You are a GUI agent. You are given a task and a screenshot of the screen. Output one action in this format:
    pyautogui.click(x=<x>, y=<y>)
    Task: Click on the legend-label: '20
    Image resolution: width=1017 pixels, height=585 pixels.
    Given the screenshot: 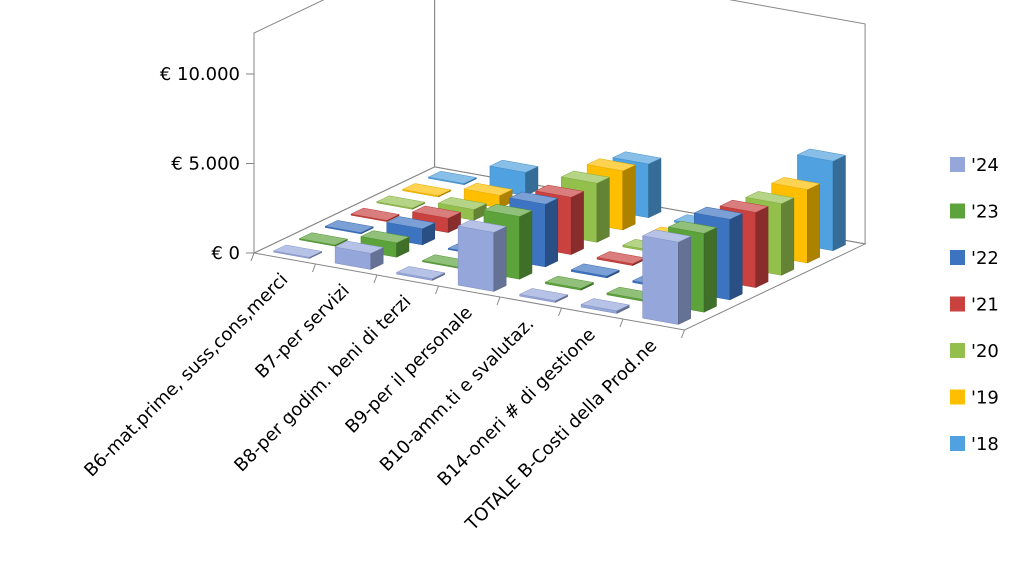 What is the action you would take?
    pyautogui.click(x=985, y=351)
    